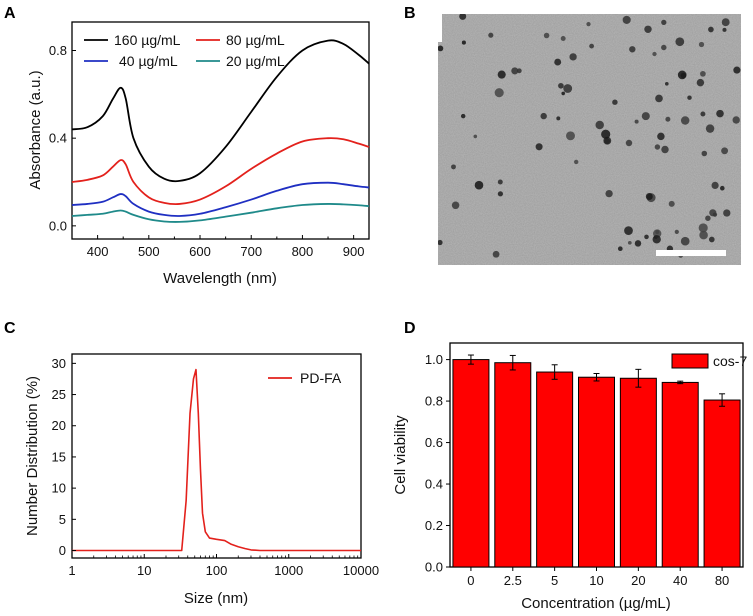 Image resolution: width=753 pixels, height=616 pixels. What do you see at coordinates (32, 456) in the screenshot?
I see `chart-c-ylabel: Number Distribution (%)` at bounding box center [32, 456].